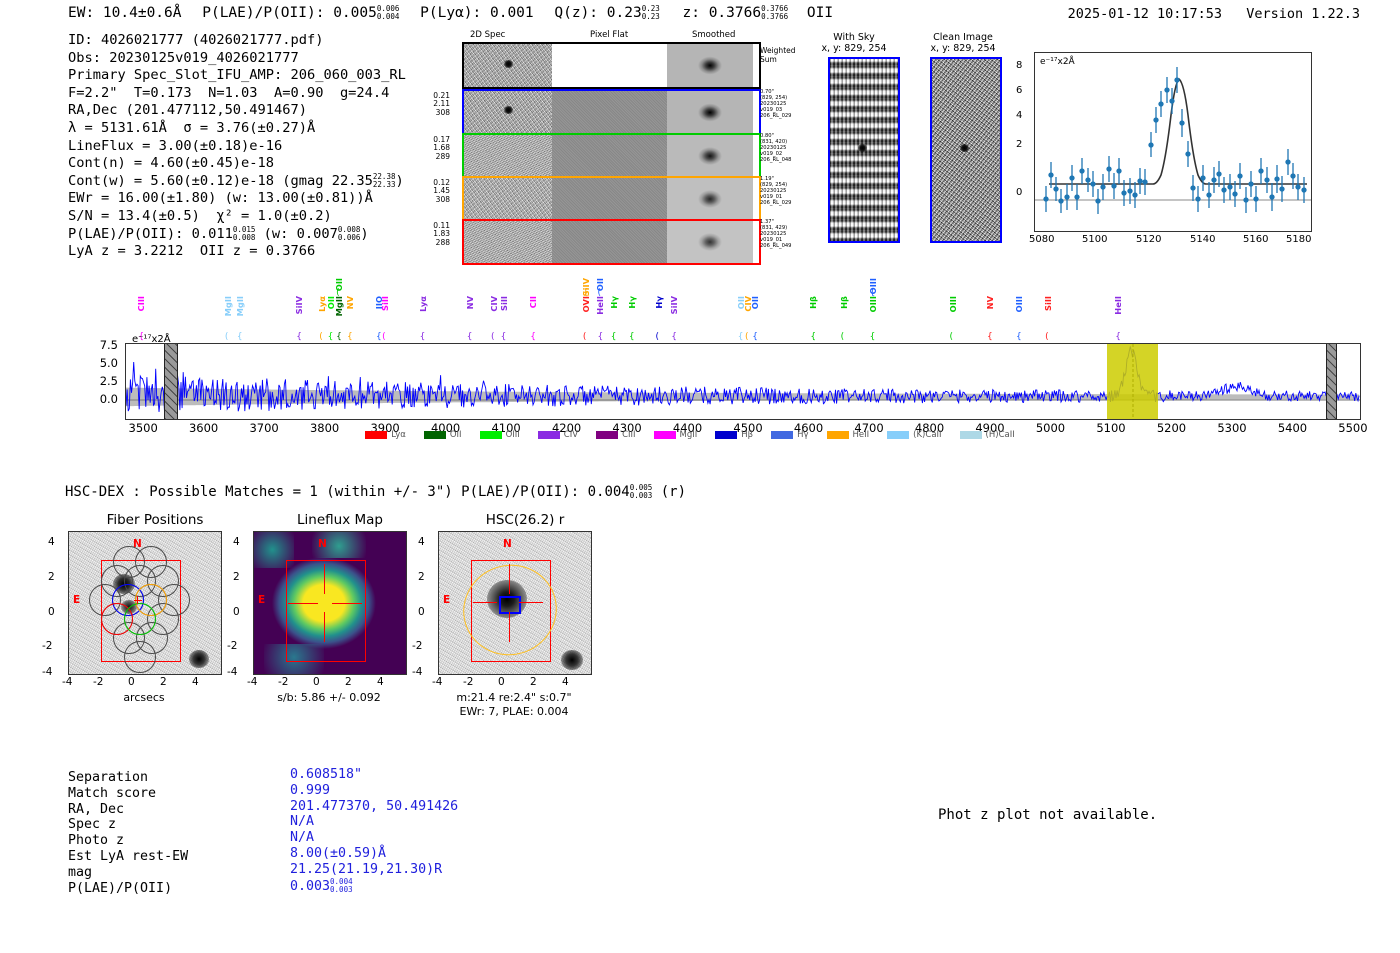 Image resolution: width=1400 pixels, height=953 pixels. What do you see at coordinates (782, 435) in the screenshot?
I see `legend-swatch-Hγ` at bounding box center [782, 435].